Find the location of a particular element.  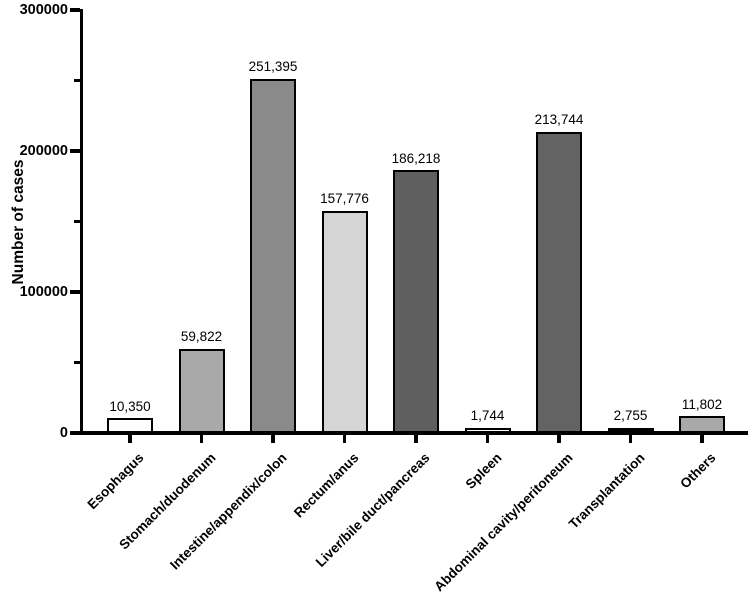

bar-value-label: 59,822 is located at coordinates (201, 337).